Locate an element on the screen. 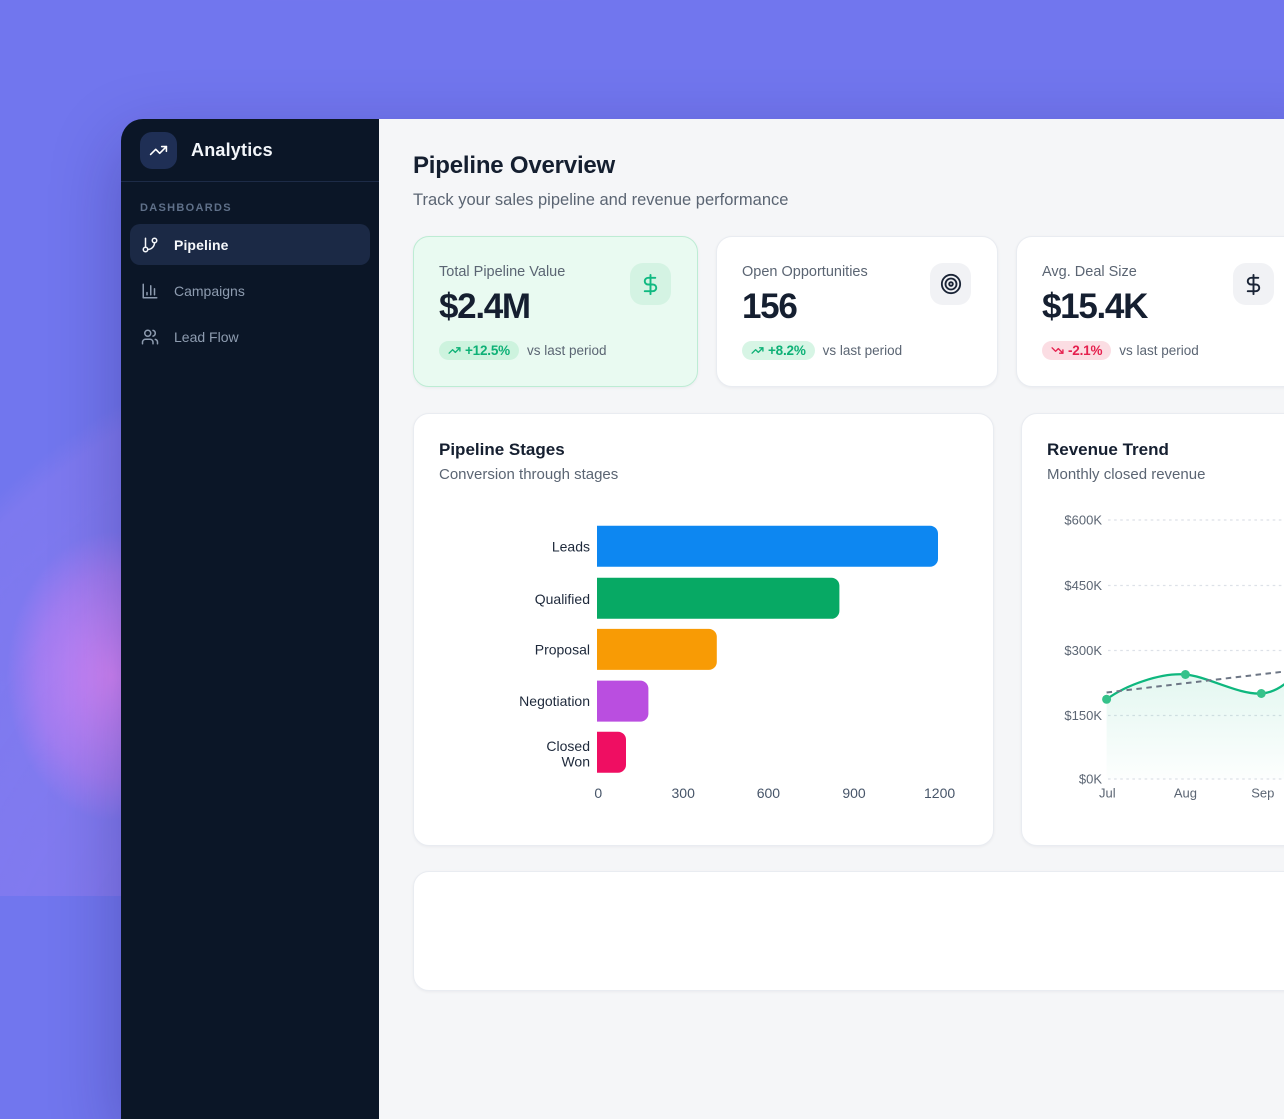  svg-text: $300K is located at coordinates (1083, 650).